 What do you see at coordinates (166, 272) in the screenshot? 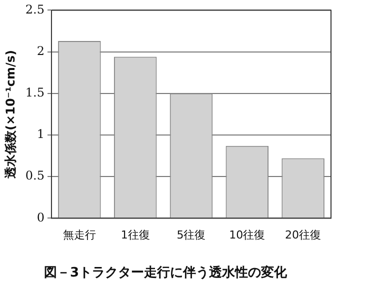
I see `text: 図－3トラクター走行に伴う透水性の変化` at bounding box center [166, 272].